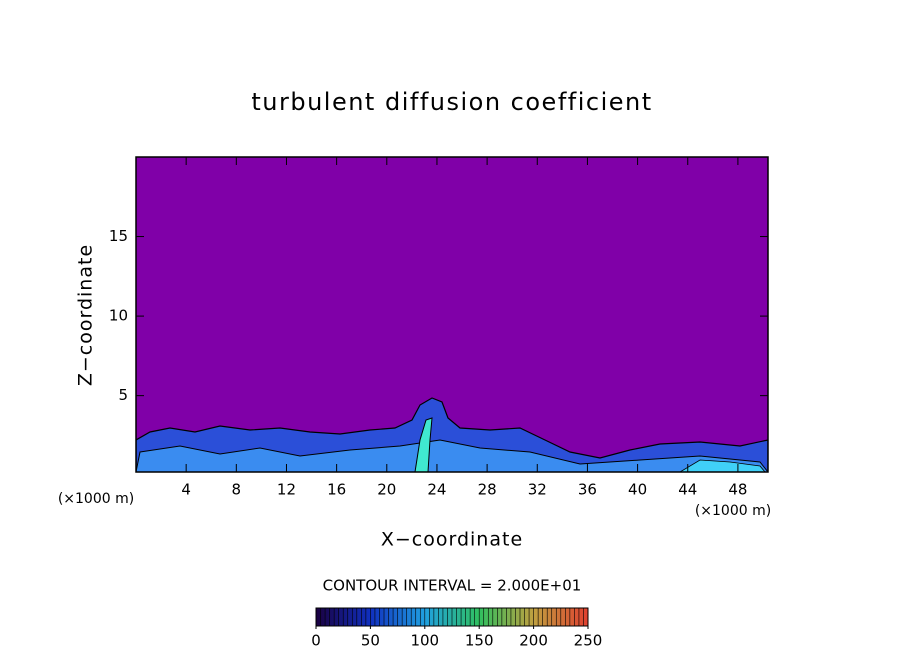 The width and height of the screenshot is (904, 654). Describe the element at coordinates (123, 395) in the screenshot. I see `y-tick-label: 5` at that location.